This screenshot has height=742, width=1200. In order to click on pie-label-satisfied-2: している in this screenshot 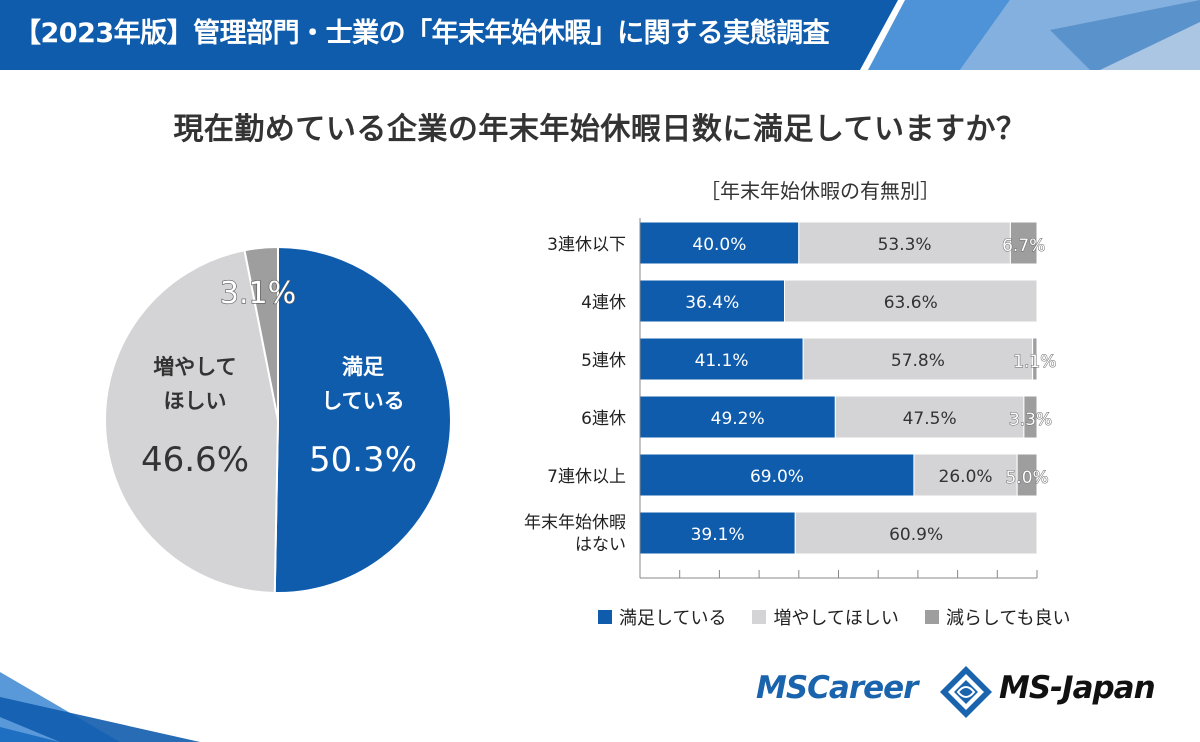, I will do `click(362, 401)`.